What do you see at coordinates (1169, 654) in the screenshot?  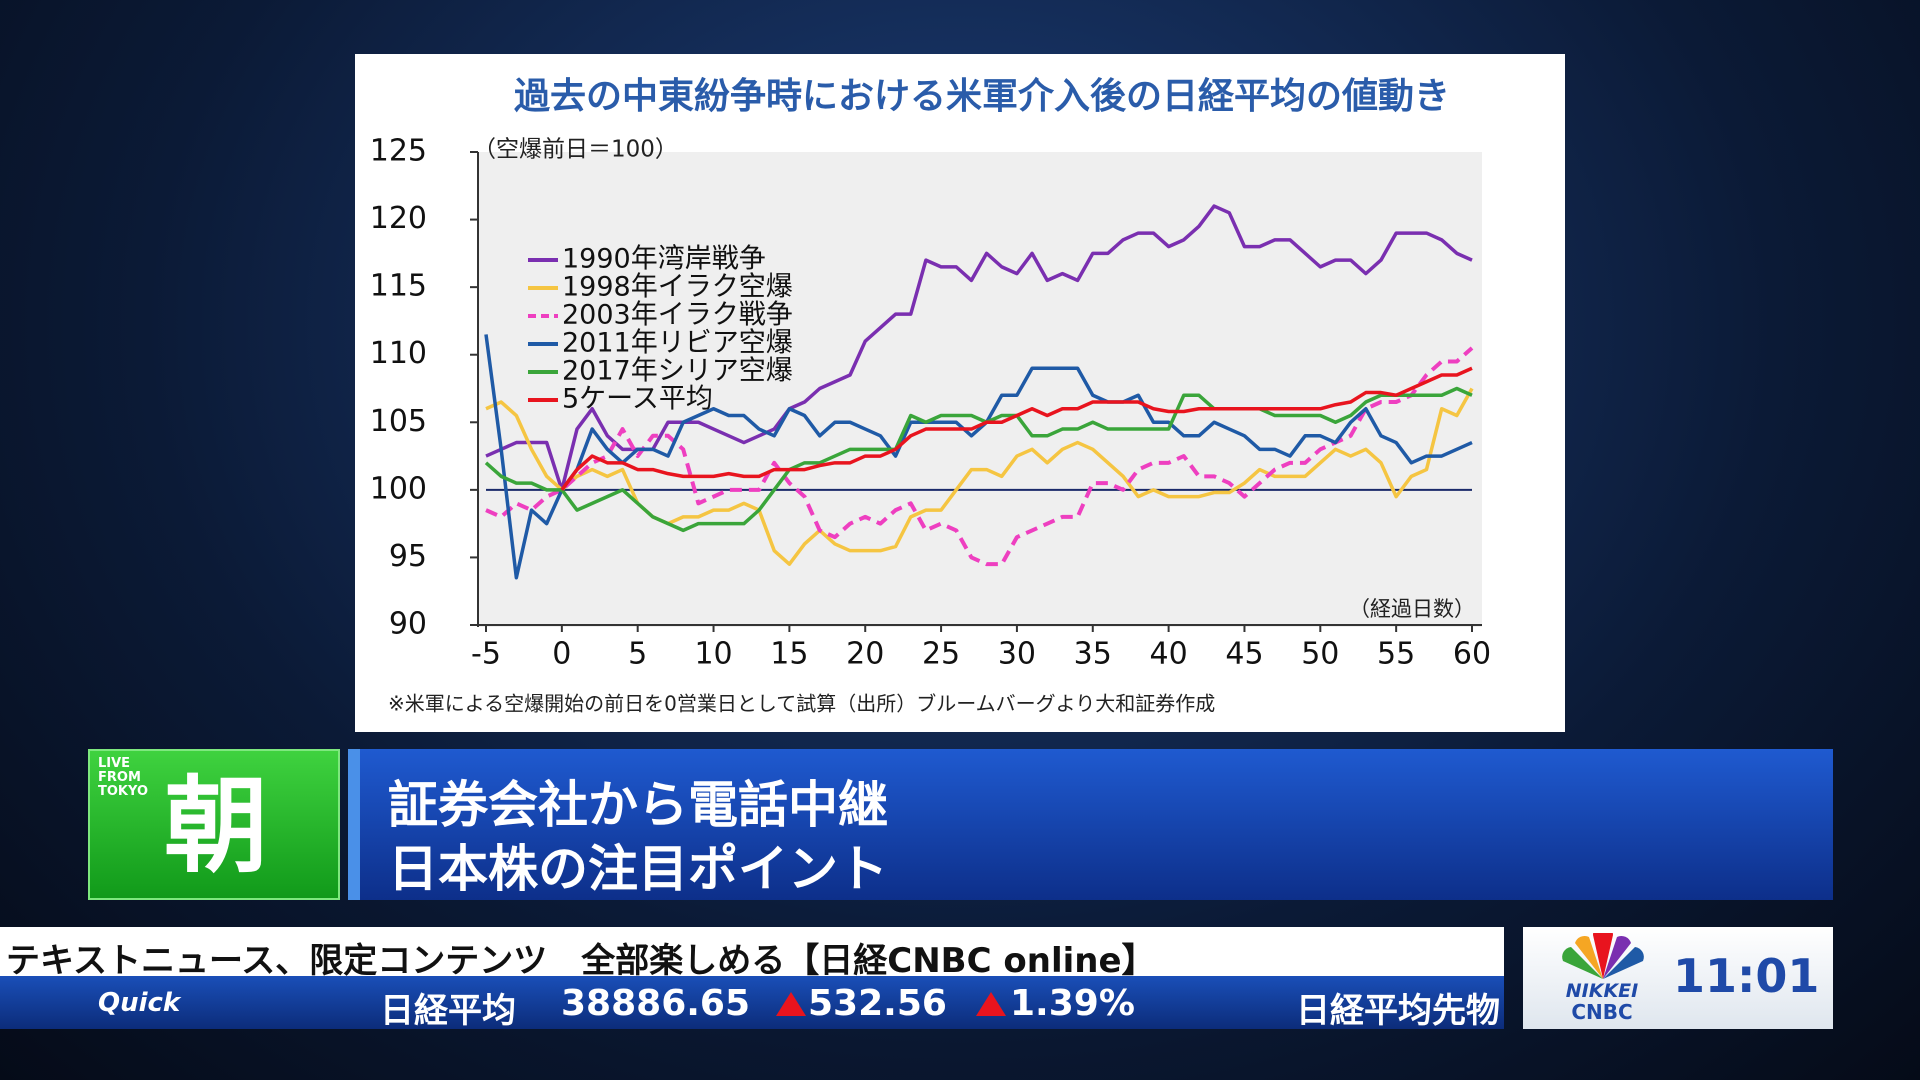 I see `x-tick-label: 40` at bounding box center [1169, 654].